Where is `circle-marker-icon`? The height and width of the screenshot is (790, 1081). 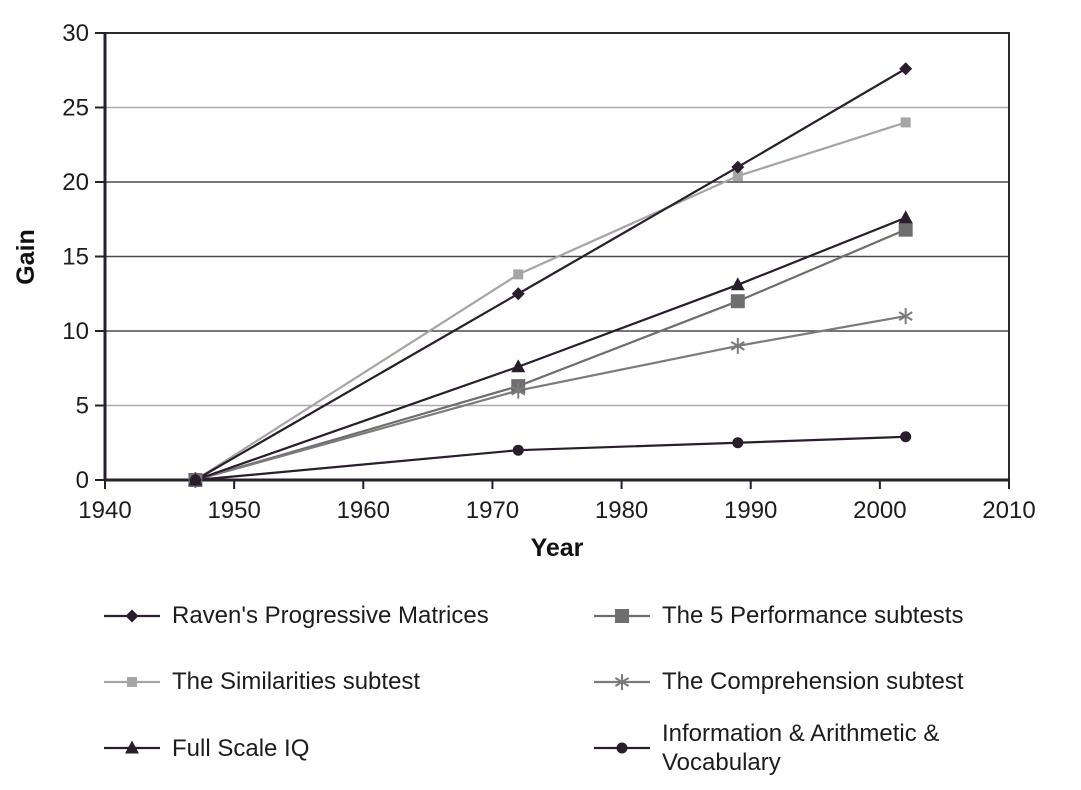 circle-marker-icon is located at coordinates (622, 748).